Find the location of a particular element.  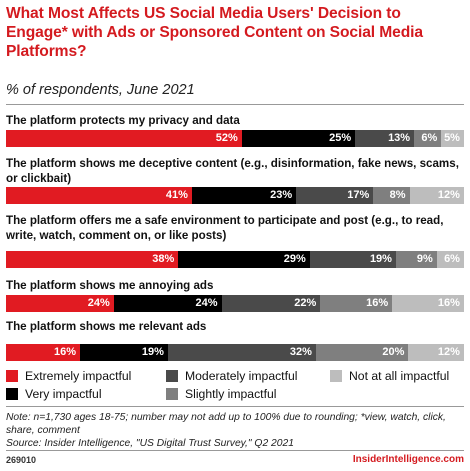

stacked-bar: 41% 23% 17% 8% 12% is located at coordinates (235, 195).